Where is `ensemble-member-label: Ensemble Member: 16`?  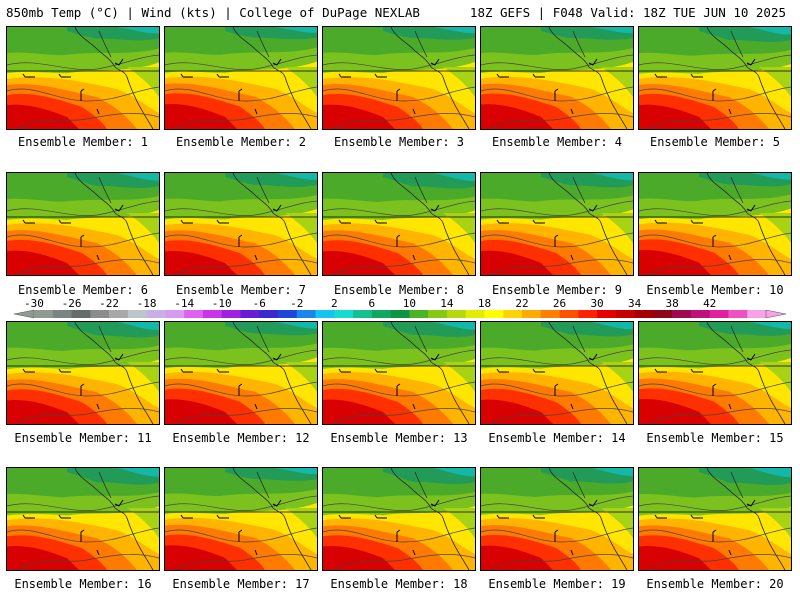 ensemble-member-label: Ensemble Member: 16 is located at coordinates (83, 584).